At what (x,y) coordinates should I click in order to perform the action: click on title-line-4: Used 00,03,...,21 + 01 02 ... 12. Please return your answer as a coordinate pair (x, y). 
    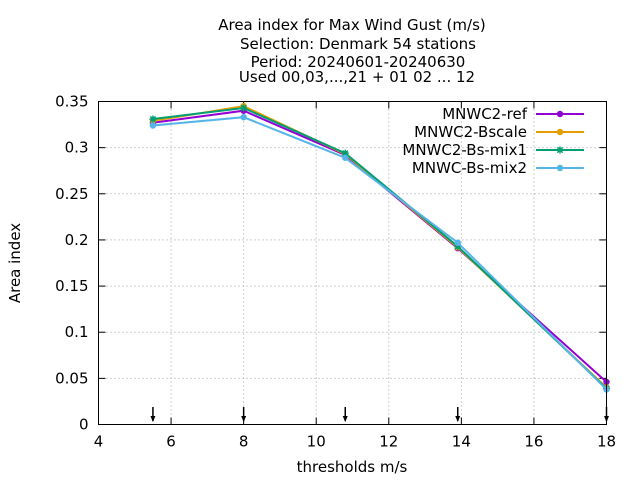
    Looking at the image, I should click on (357, 77).